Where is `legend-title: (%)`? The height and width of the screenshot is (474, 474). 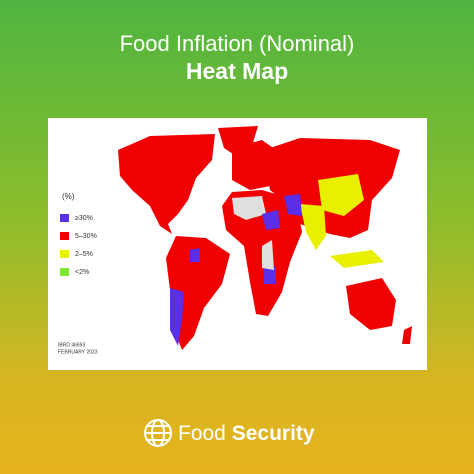 legend-title: (%) is located at coordinates (68, 196).